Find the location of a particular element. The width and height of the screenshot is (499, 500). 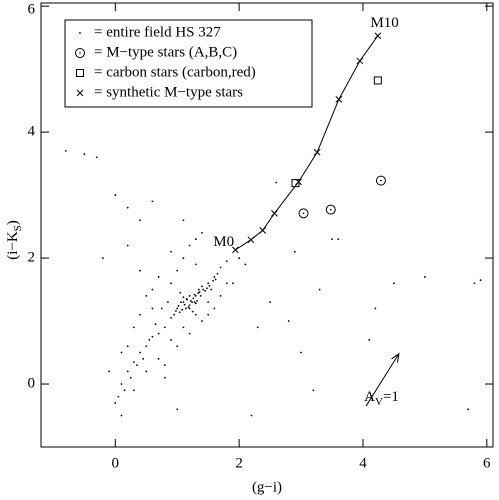

x-tick-label: 2 is located at coordinates (239, 463).